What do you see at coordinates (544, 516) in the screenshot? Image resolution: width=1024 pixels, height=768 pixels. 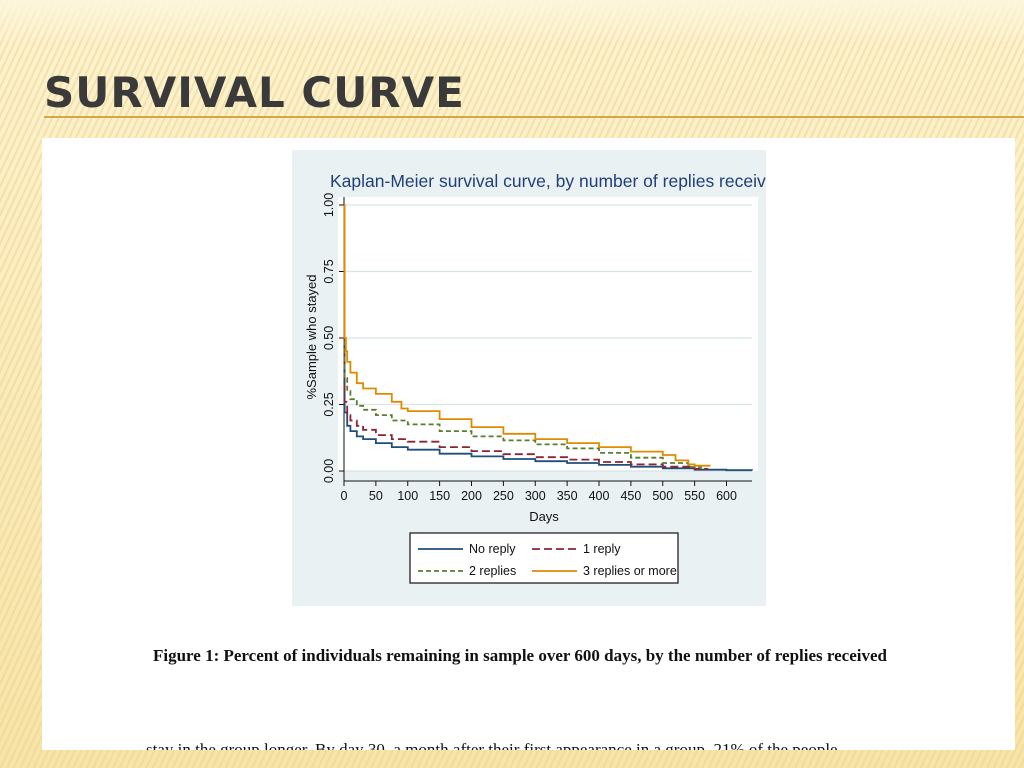 I see `x-axis-label: Days` at bounding box center [544, 516].